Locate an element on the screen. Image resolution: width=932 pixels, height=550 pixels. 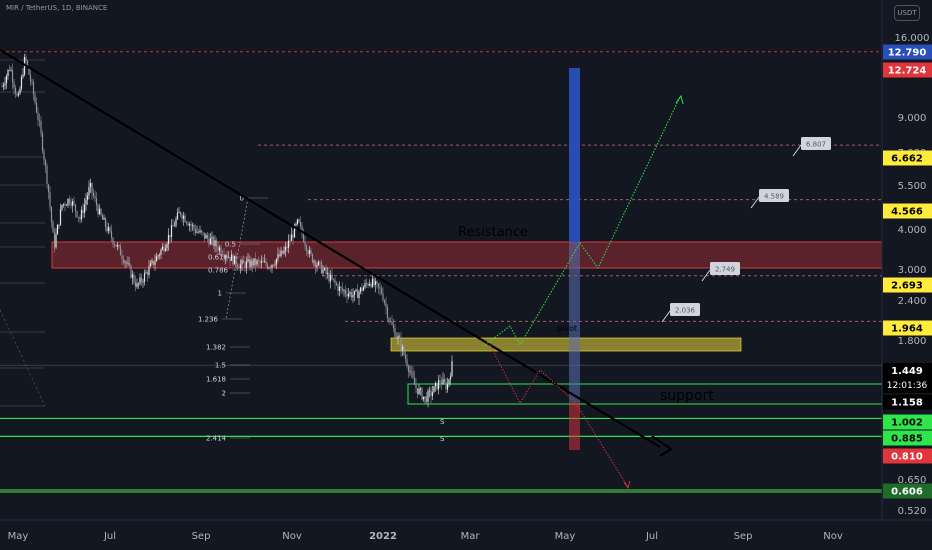
price-badge-label: 12.790 is located at coordinates (907, 53).